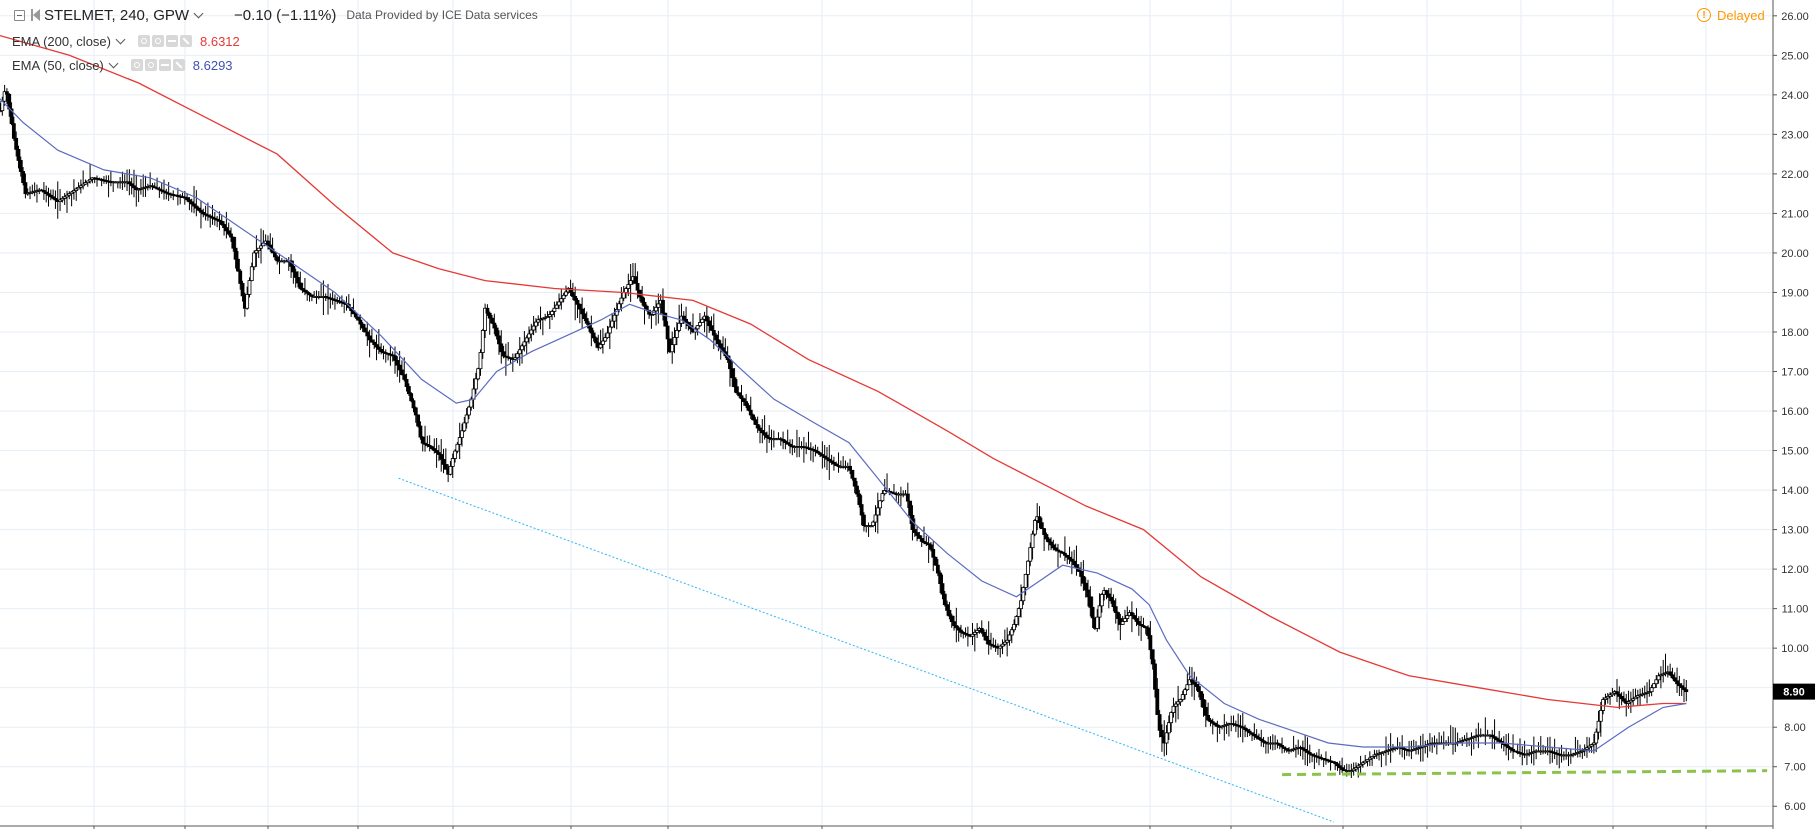  I want to click on indicator-ema50: EMA (50, close) 8.6293, so click(116, 65).